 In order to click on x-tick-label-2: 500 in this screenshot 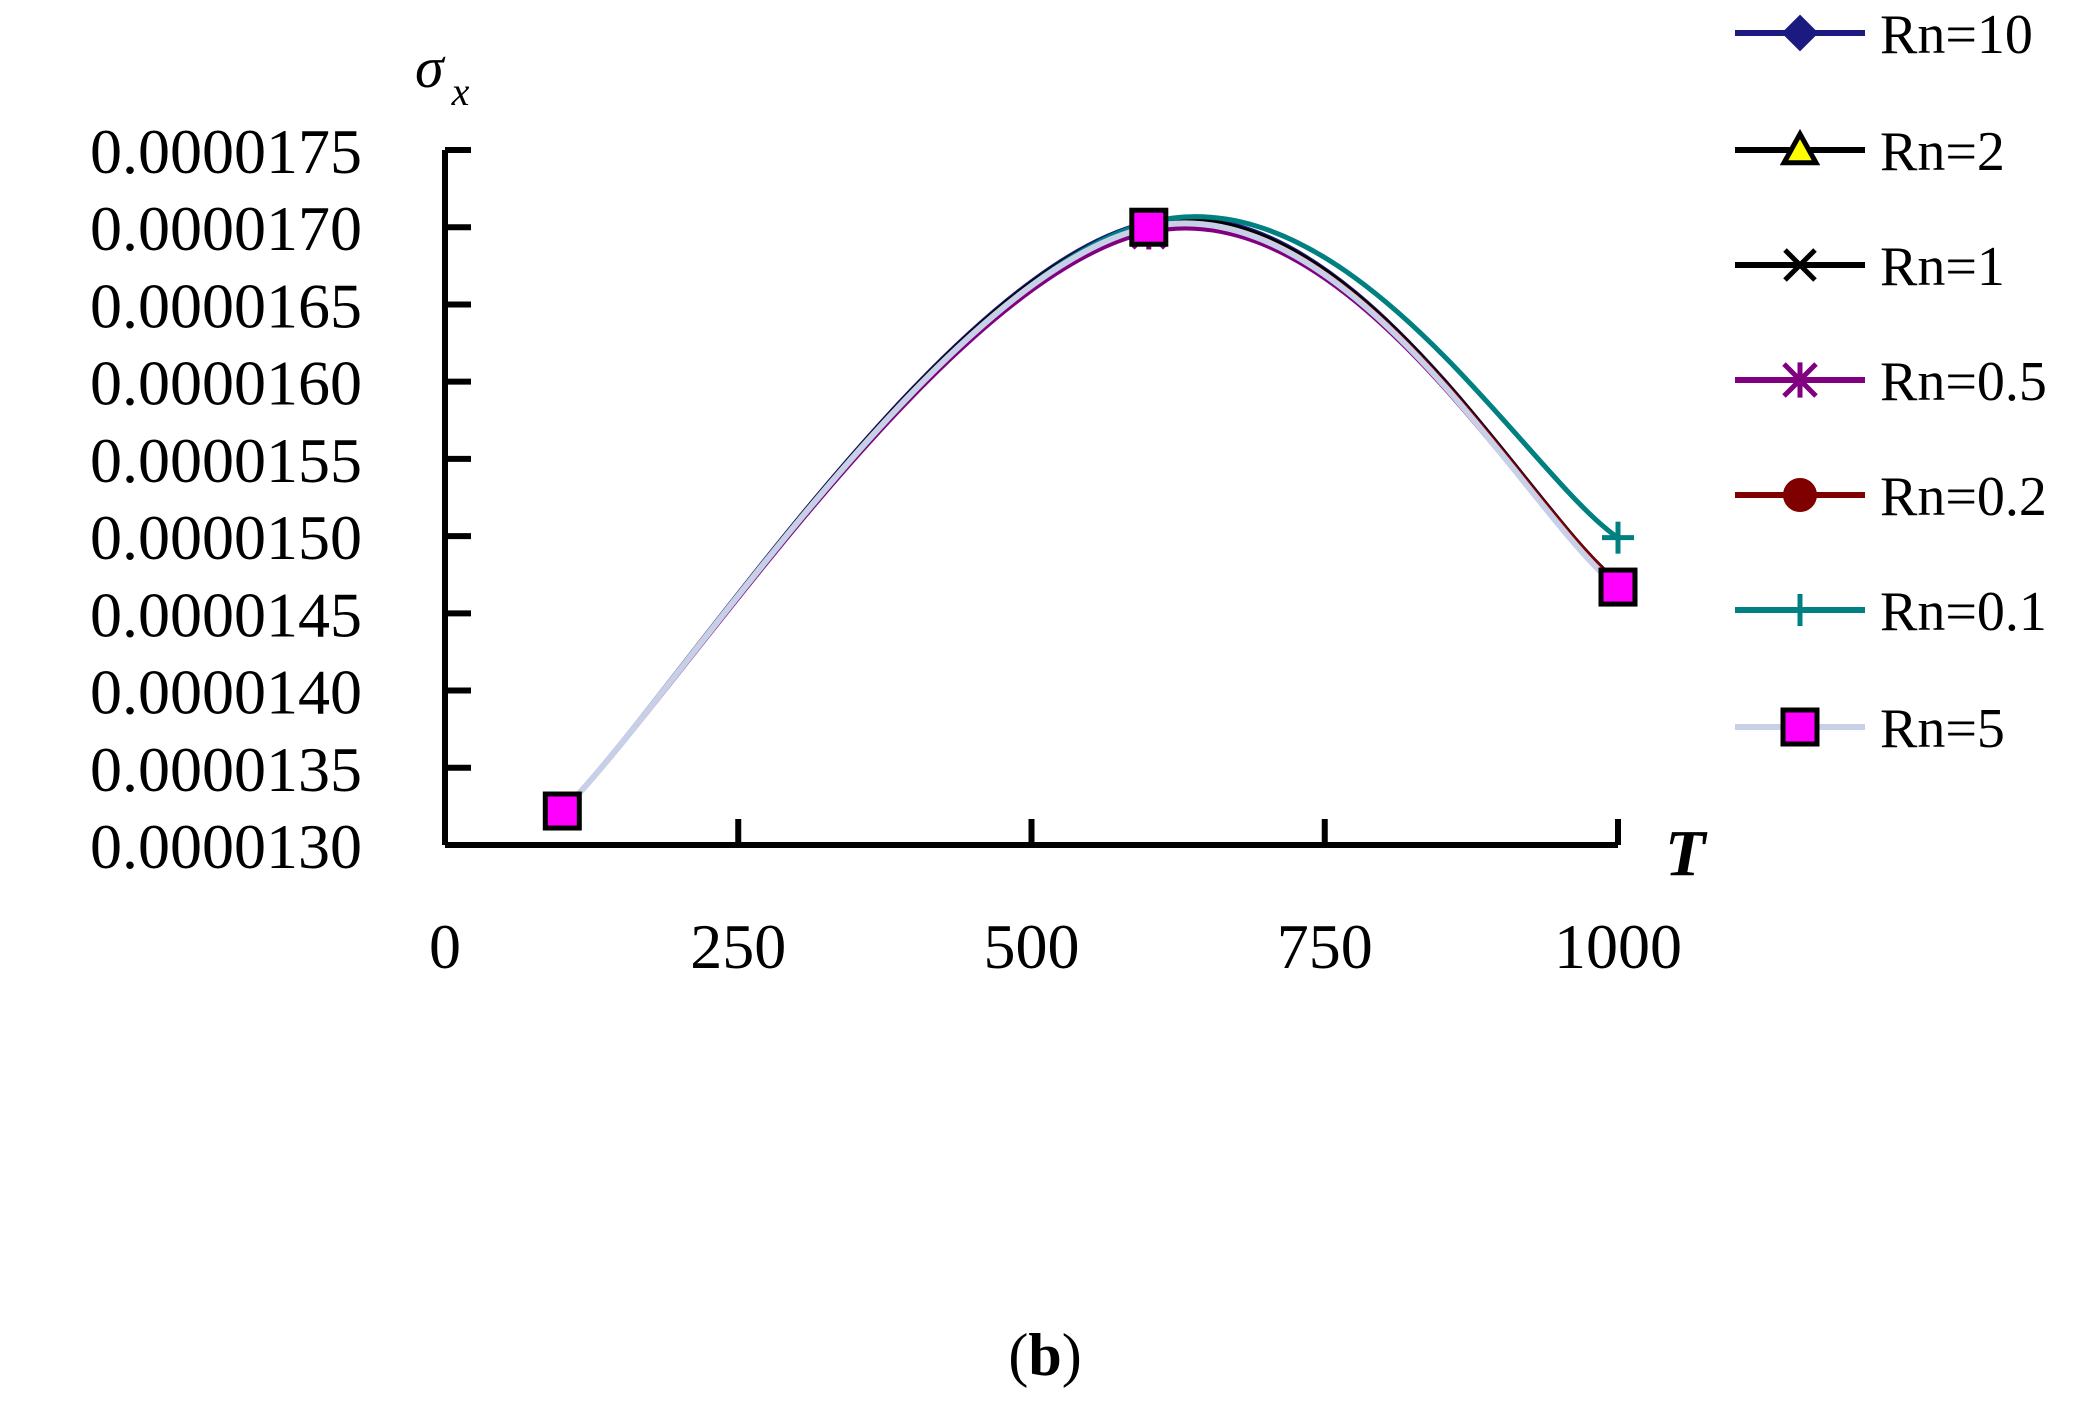, I will do `click(1032, 946)`.